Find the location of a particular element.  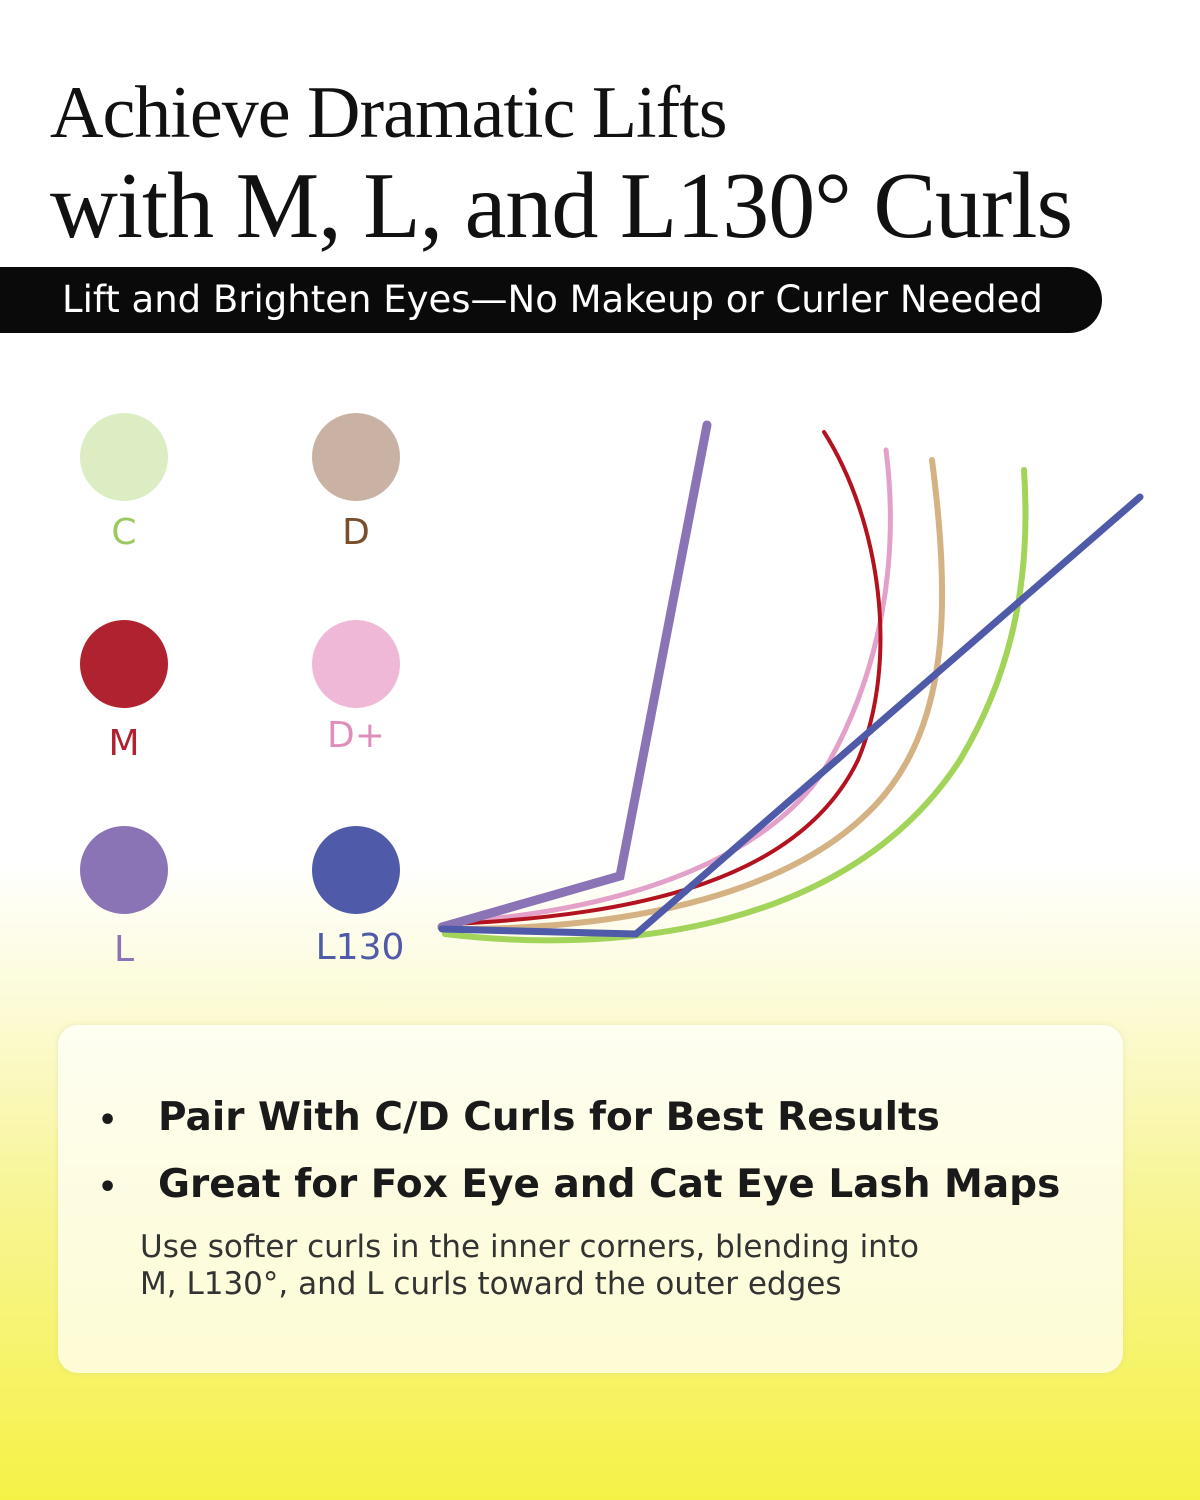

swatch-d: D is located at coordinates (356, 483).